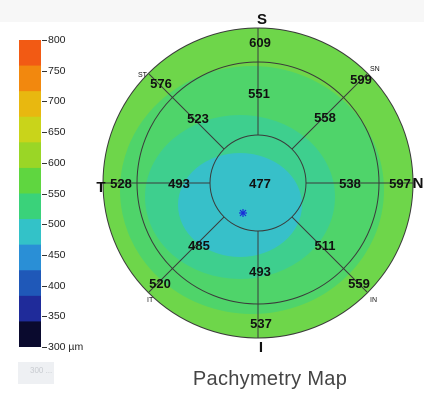 Image resolution: width=424 pixels, height=398 pixels. I want to click on scale-tick-label: 750, so click(57, 70).